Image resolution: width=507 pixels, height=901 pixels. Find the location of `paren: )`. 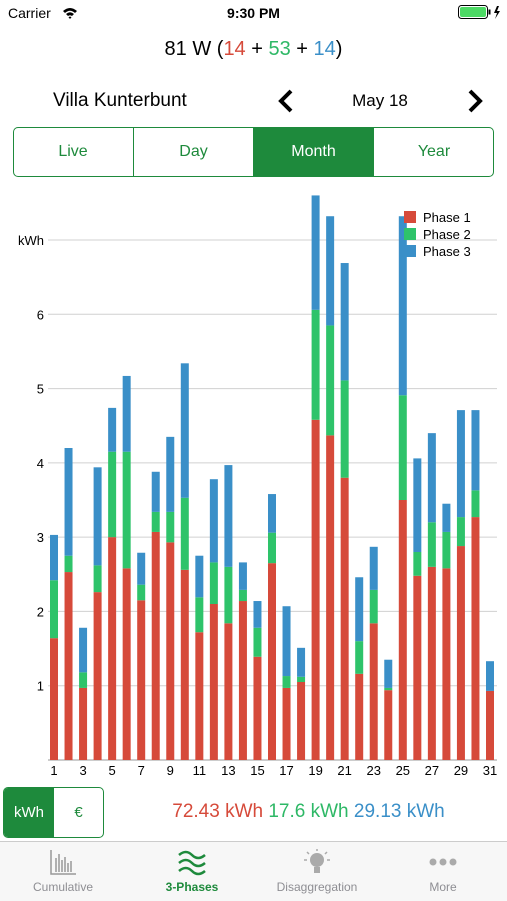

paren: ) is located at coordinates (339, 49).